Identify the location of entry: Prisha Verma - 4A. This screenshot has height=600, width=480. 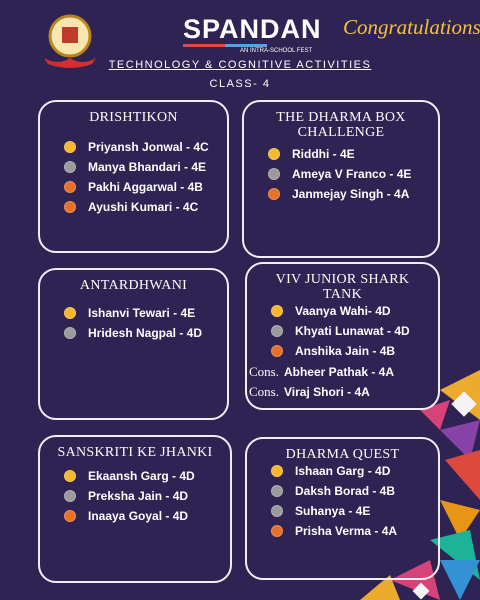
(334, 531).